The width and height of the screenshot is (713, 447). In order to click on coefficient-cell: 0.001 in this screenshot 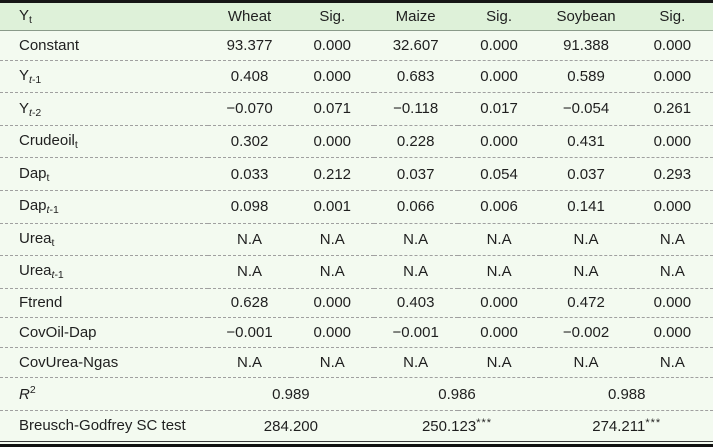, I will do `click(332, 207)`.